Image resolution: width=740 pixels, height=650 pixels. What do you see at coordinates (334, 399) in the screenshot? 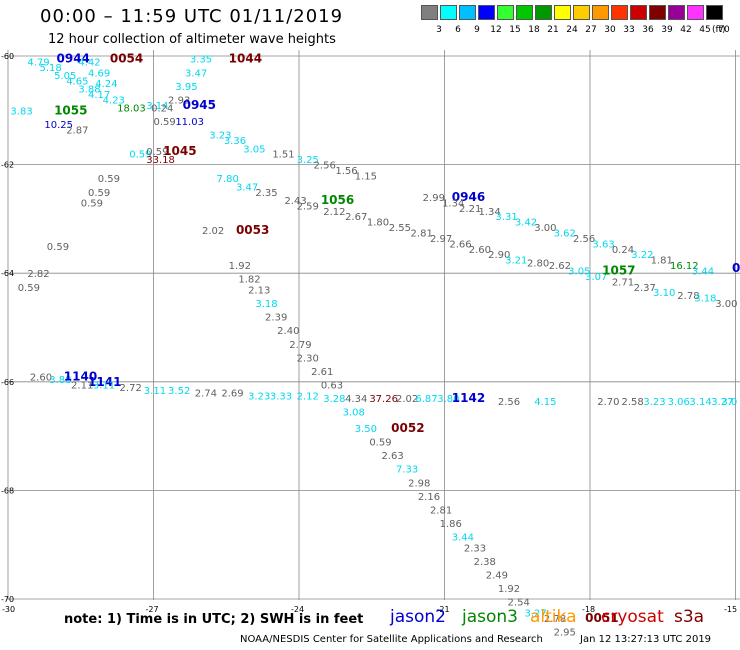
I see `wave-height-value: 3.28` at bounding box center [334, 399].